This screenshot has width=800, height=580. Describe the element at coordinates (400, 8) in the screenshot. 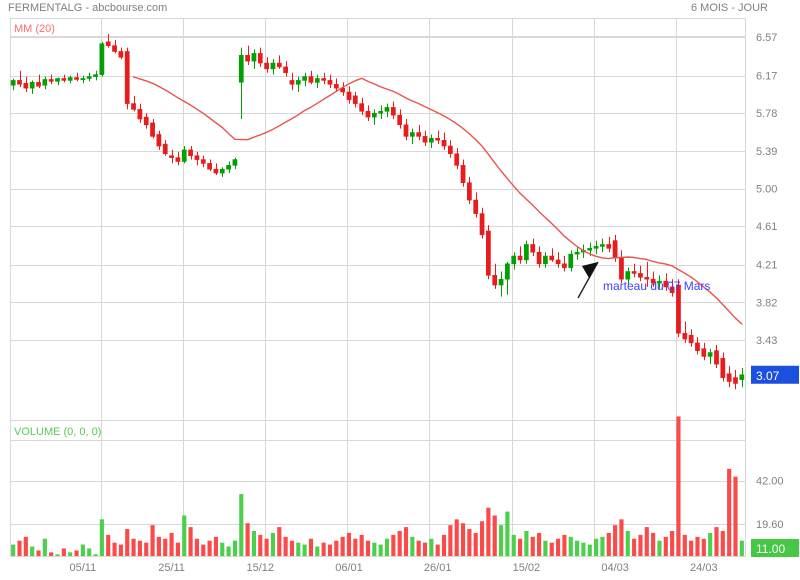

I see `chart-header: FERMENTALG - abcbourse.com 6 MOIS - JOUR` at that location.